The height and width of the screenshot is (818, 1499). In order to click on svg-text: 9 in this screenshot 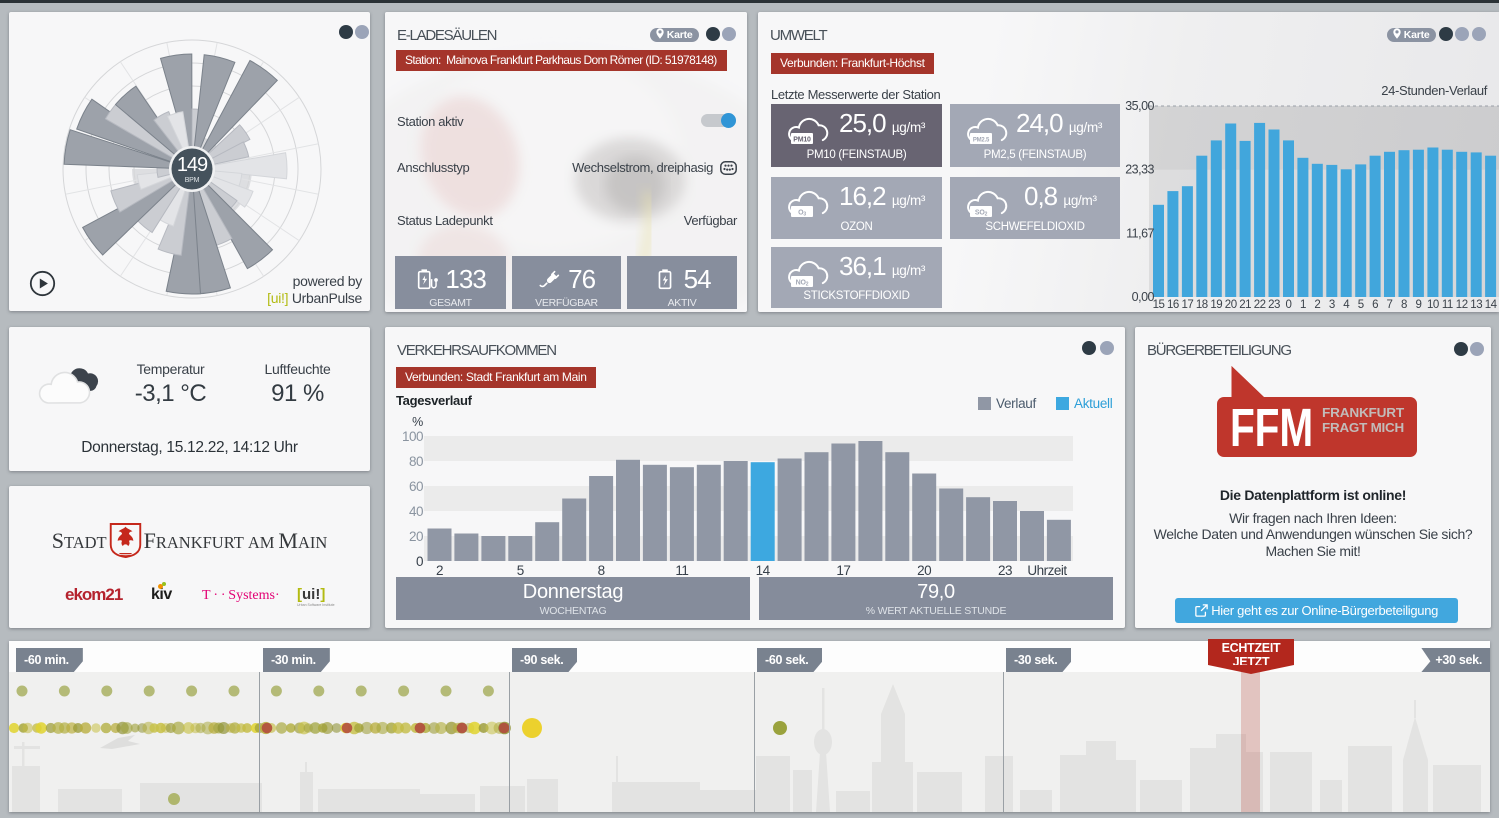, I will do `click(1418, 305)`.